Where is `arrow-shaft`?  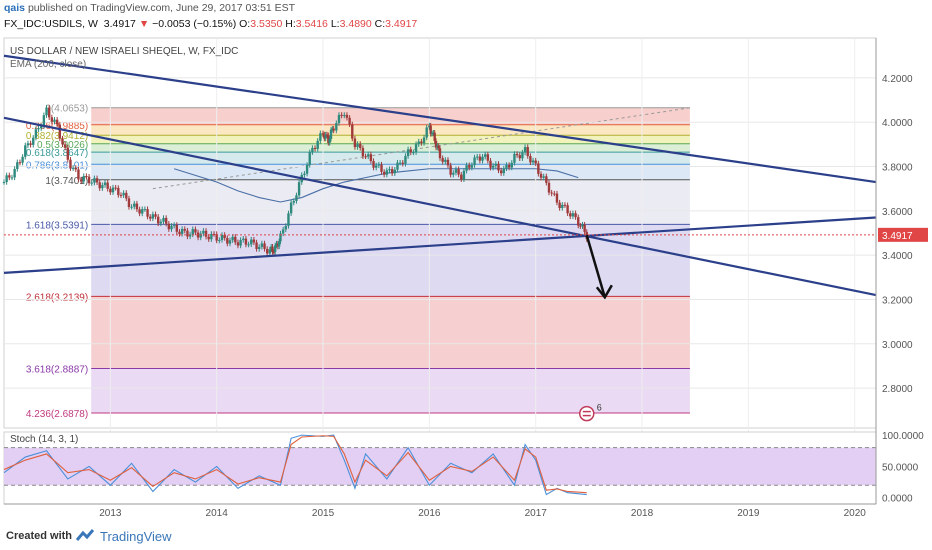 arrow-shaft is located at coordinates (596, 266).